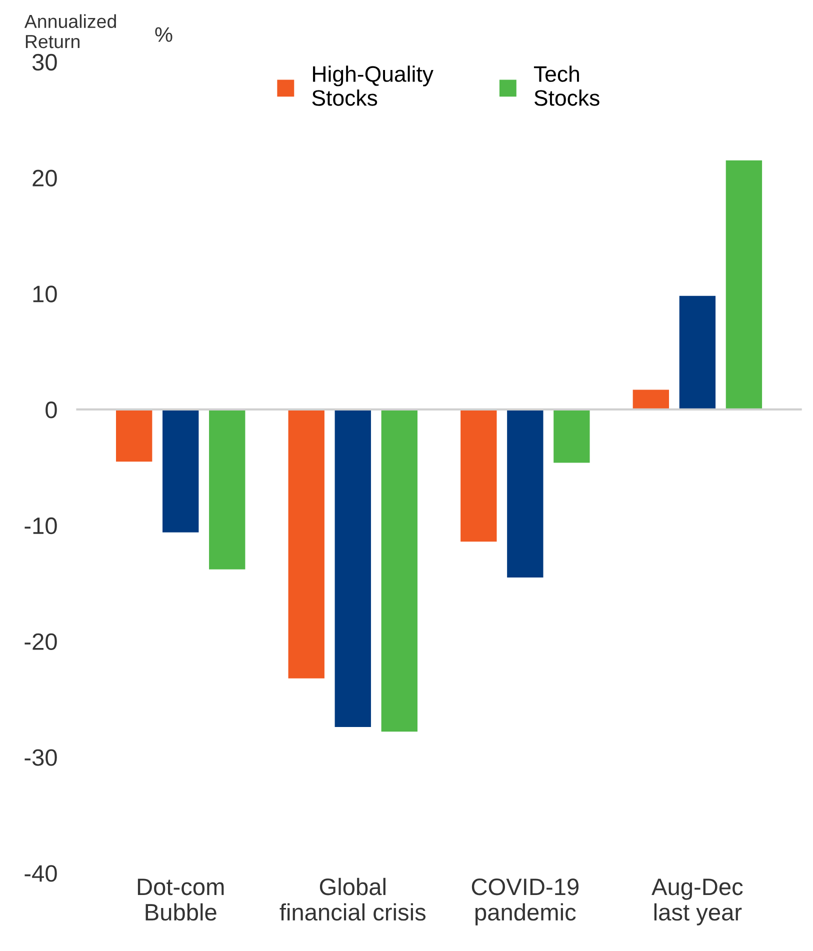  Describe the element at coordinates (40, 873) in the screenshot. I see `y-tick-label: -40` at that location.